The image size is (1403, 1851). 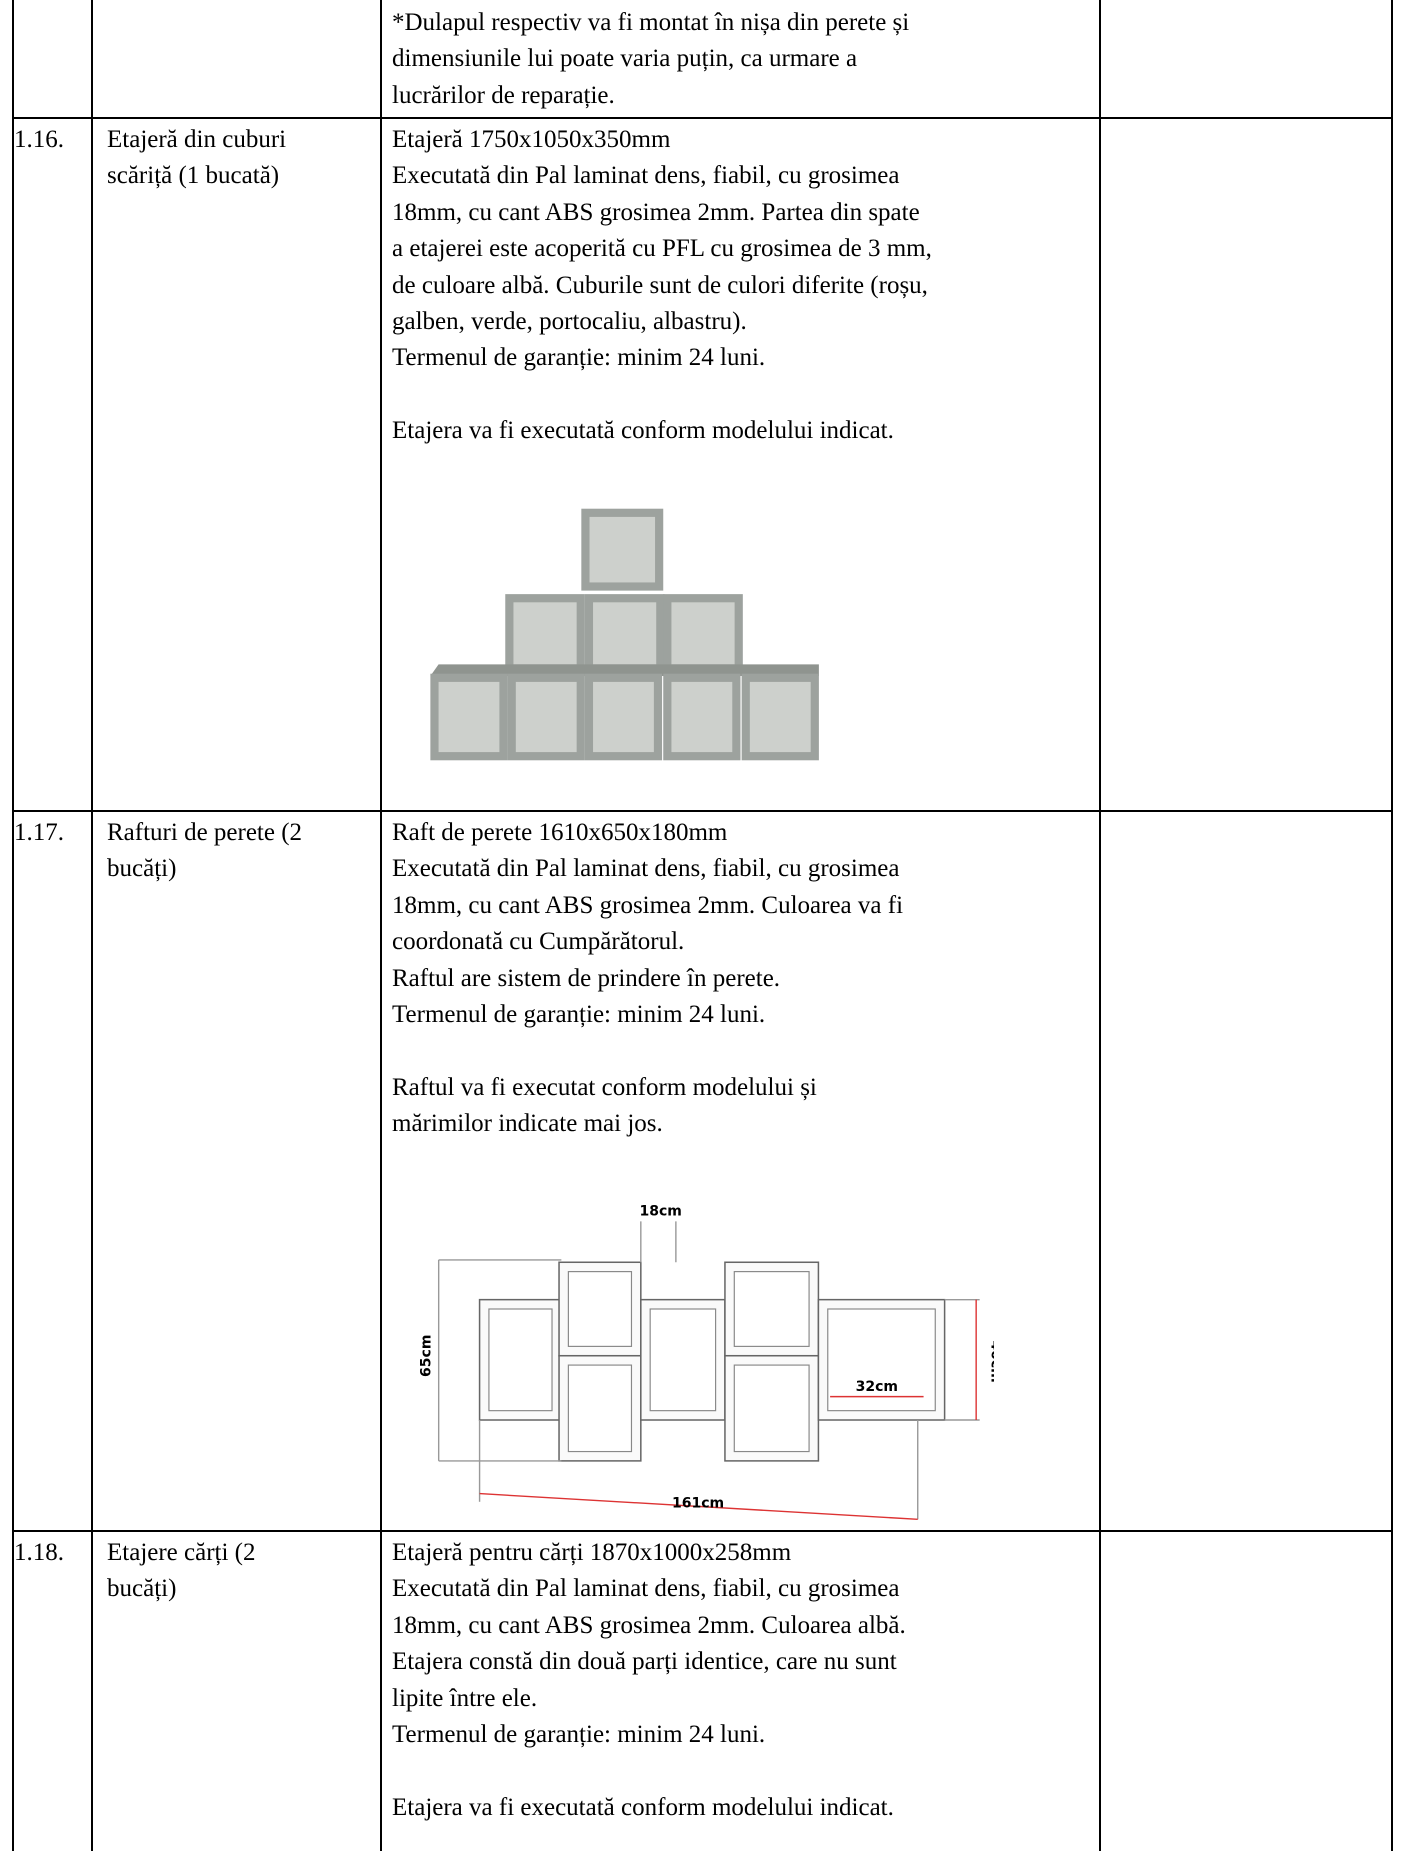 What do you see at coordinates (660, 1212) in the screenshot?
I see `dimension-label: 18cm` at bounding box center [660, 1212].